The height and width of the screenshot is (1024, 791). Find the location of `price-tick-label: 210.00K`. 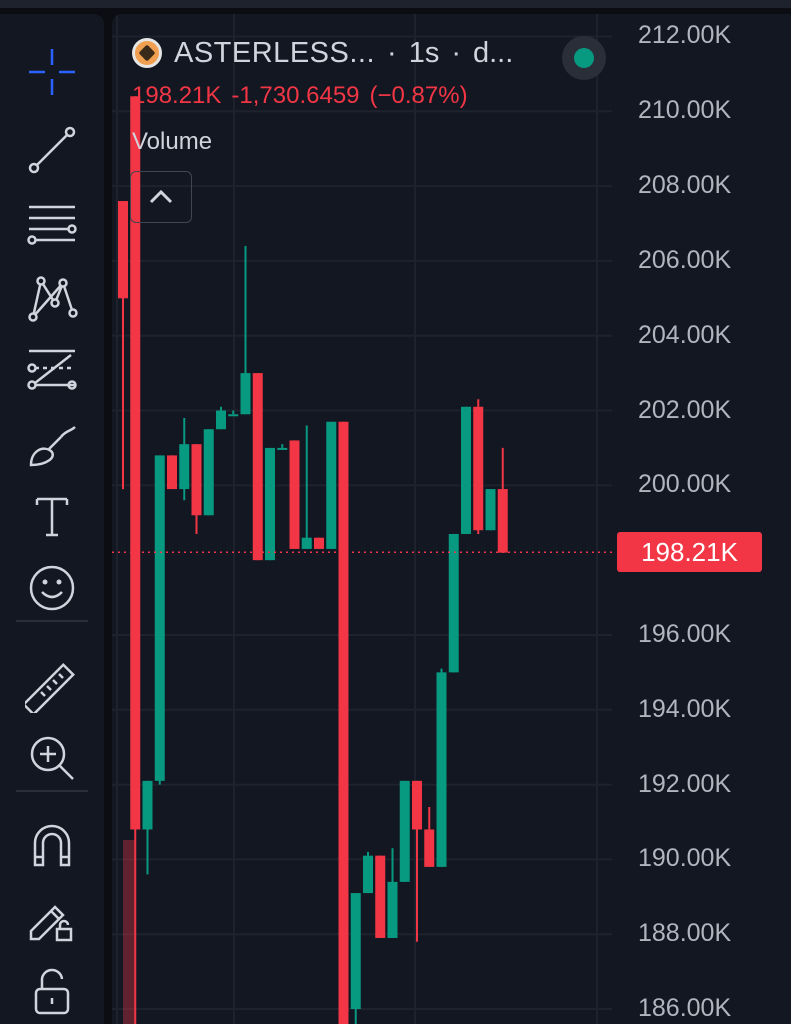

price-tick-label: 210.00K is located at coordinates (685, 110).